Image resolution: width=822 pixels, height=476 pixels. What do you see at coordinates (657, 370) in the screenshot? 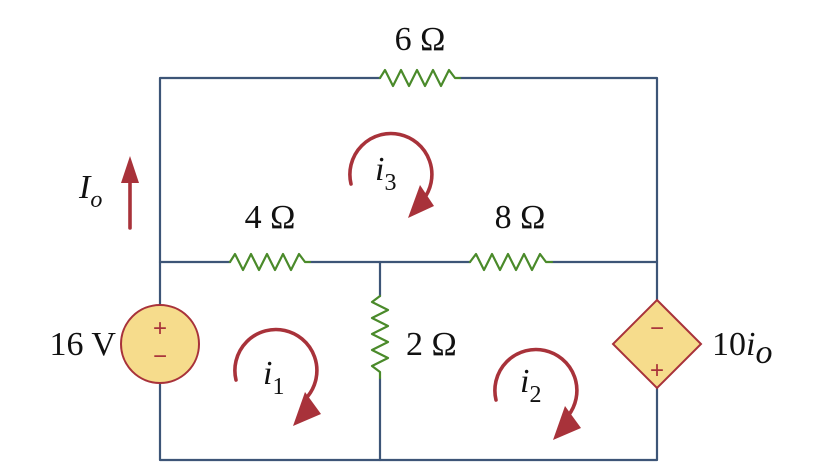
I see `dependent-source-plus: +` at bounding box center [657, 370].